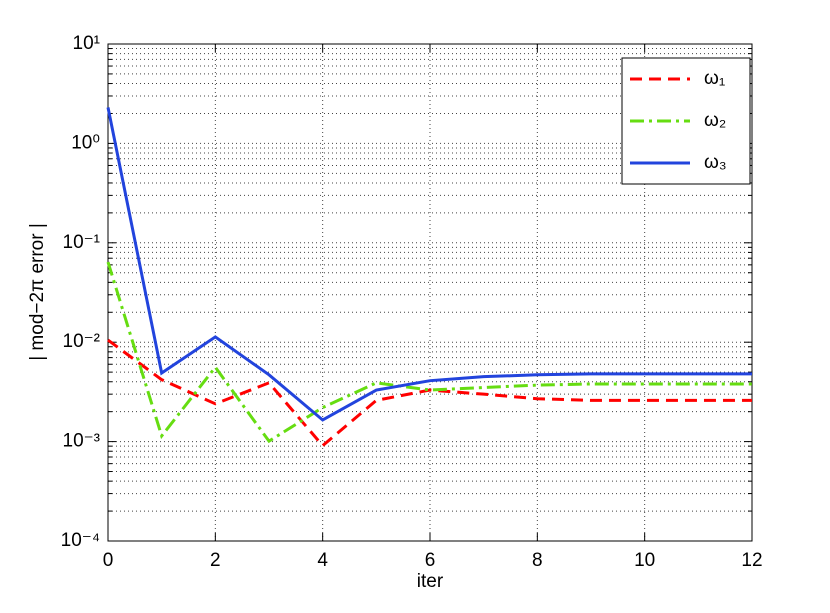  Describe the element at coordinates (714, 78) in the screenshot. I see `legend-label: ω₁` at that location.